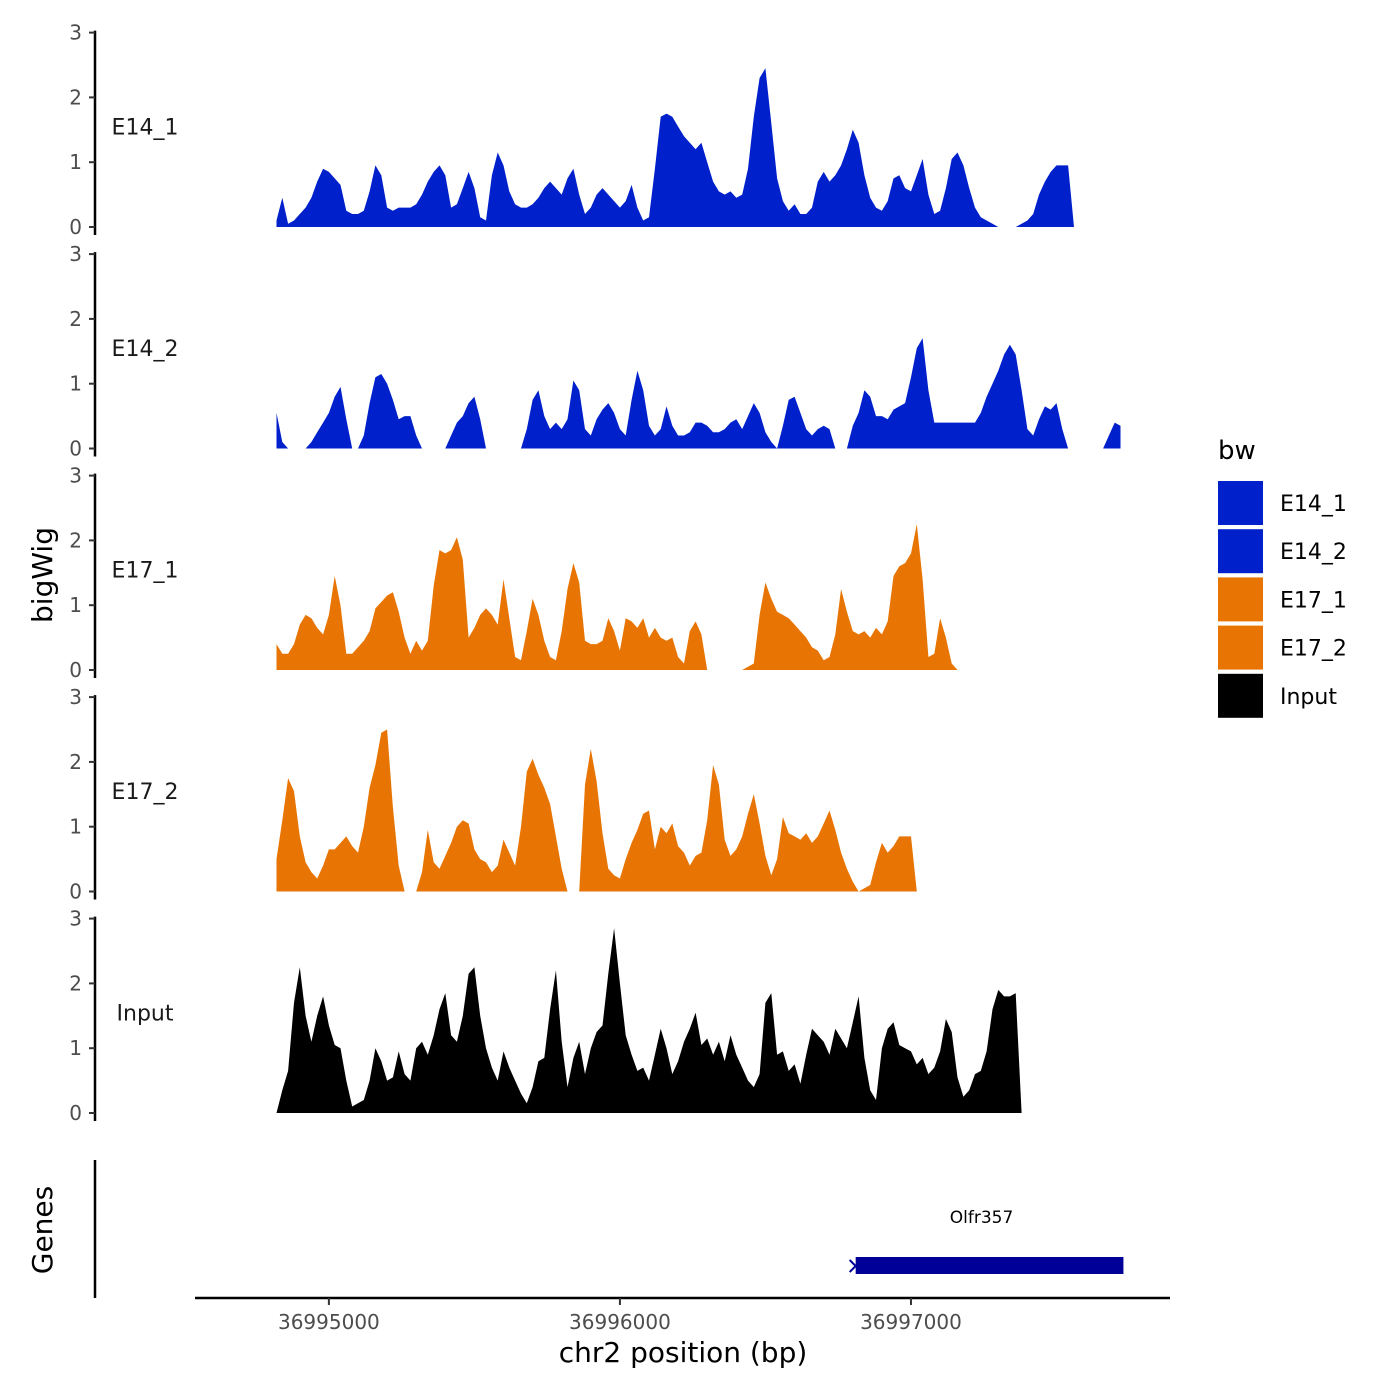  I want to click on legend-entry-E14_2: E14_2, so click(1282, 551).